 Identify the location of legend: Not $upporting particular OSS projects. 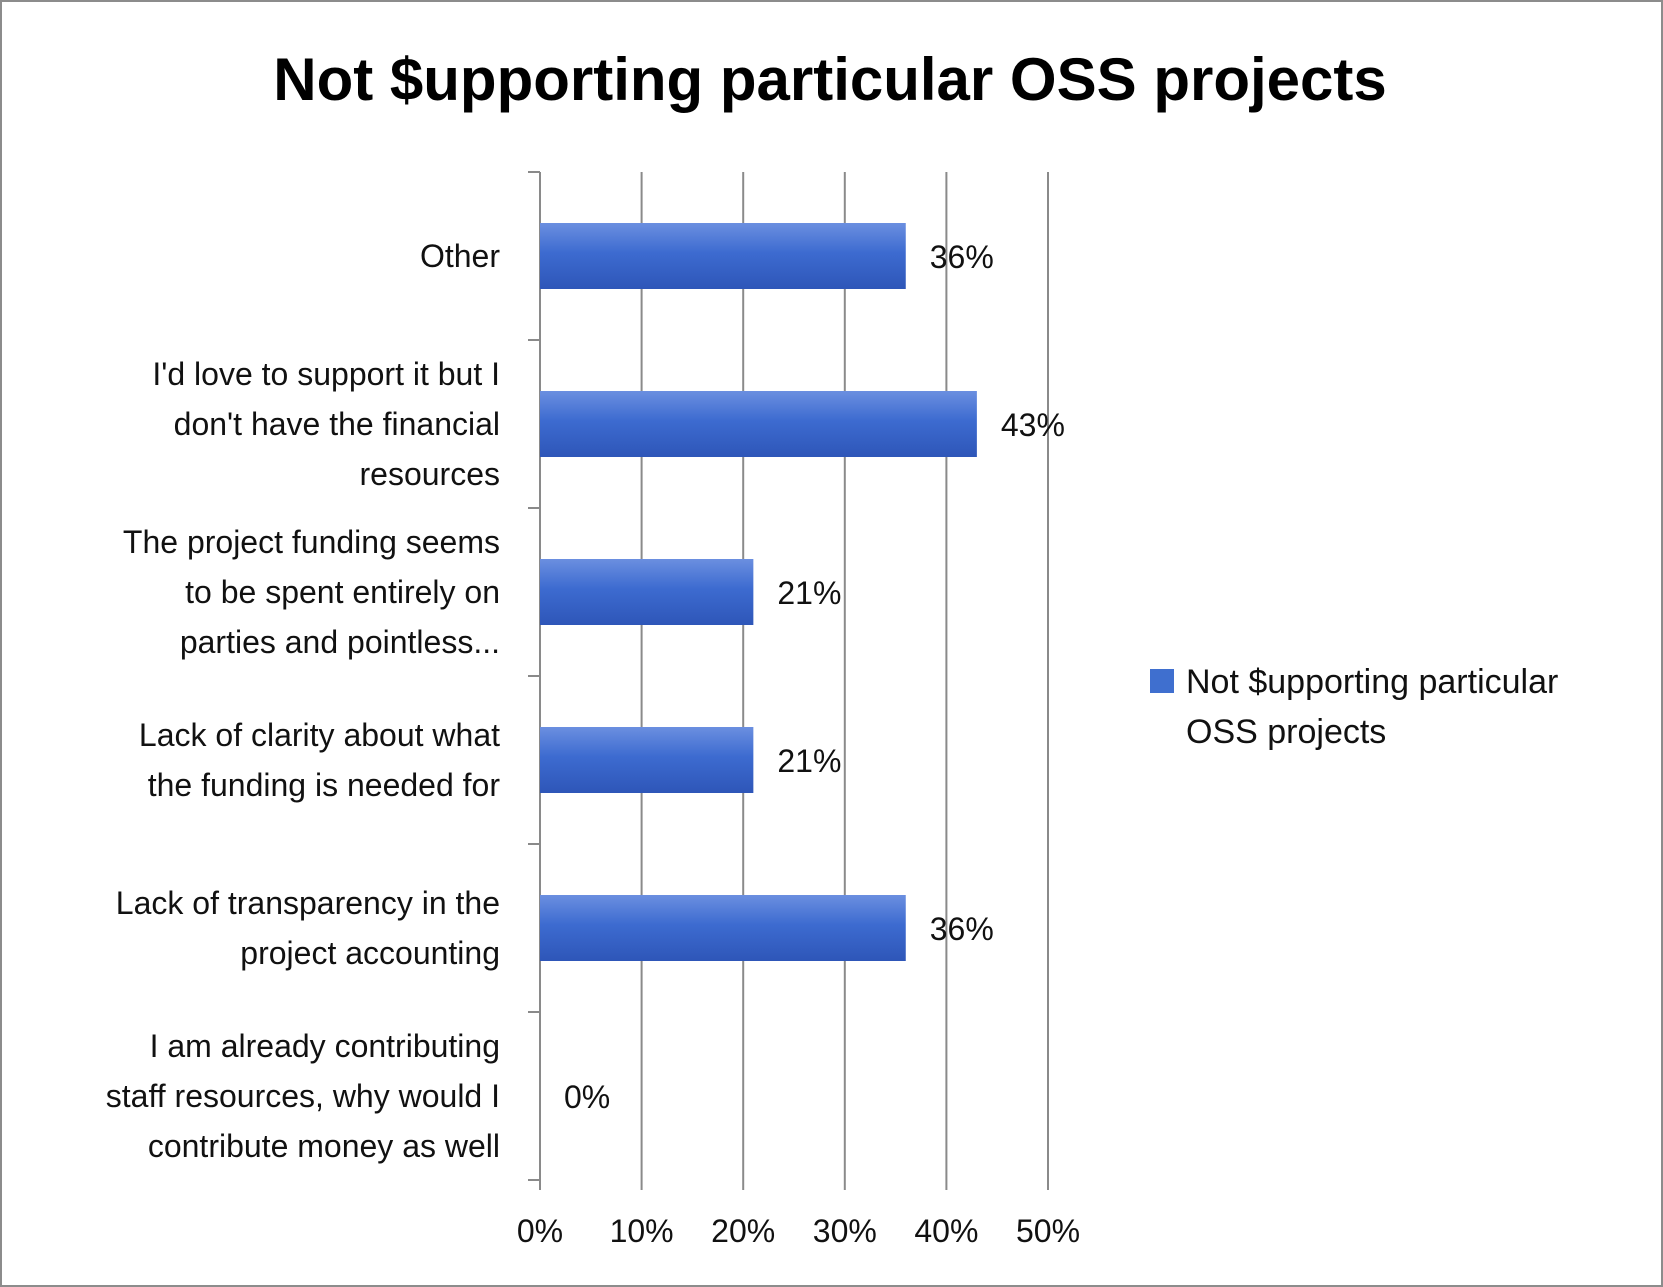
(1354, 707).